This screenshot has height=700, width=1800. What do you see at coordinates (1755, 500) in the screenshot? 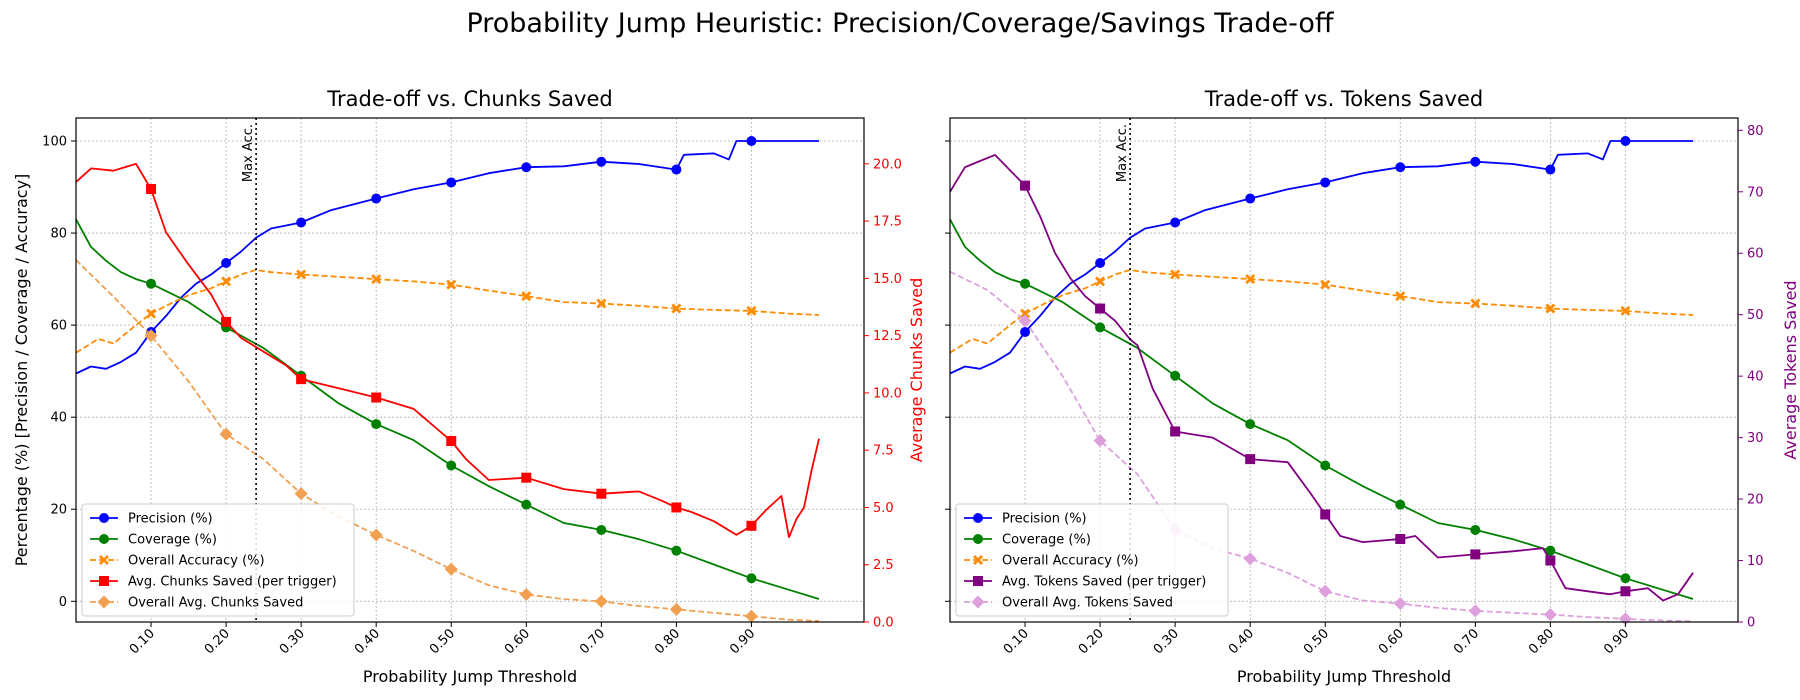
I see `y2-tick-label: 20` at bounding box center [1755, 500].